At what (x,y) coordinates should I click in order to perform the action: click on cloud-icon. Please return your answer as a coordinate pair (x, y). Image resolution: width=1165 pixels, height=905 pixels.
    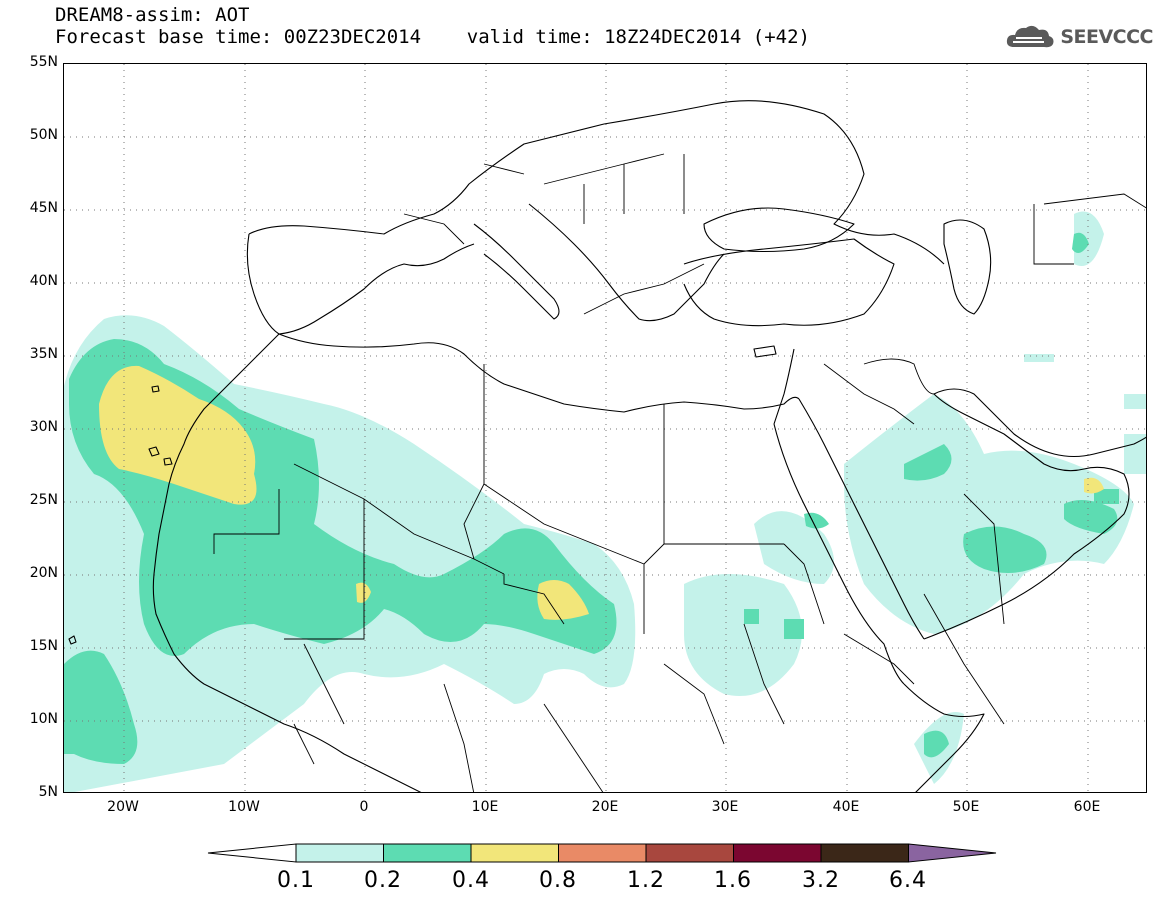
    Looking at the image, I should click on (1030, 36).